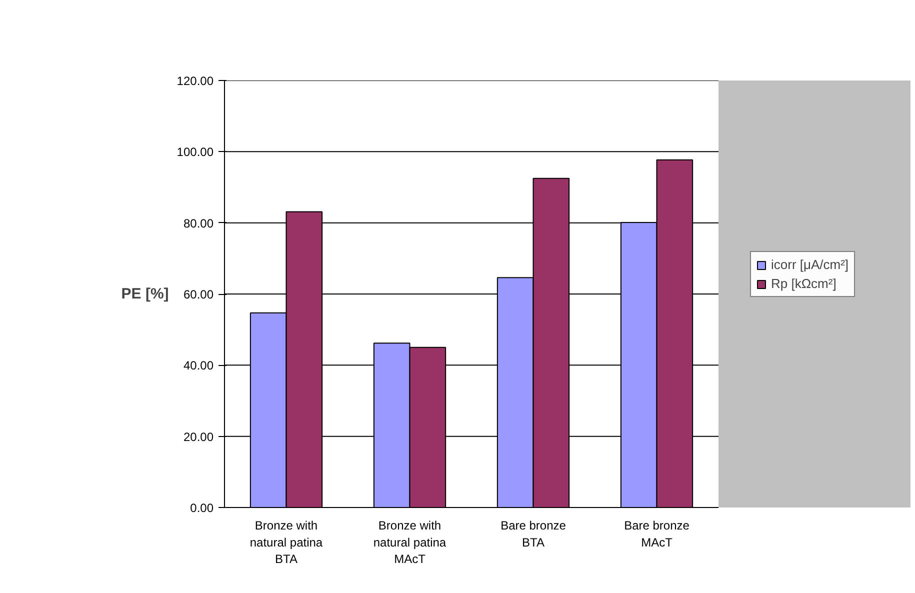 This screenshot has height=593, width=915. What do you see at coordinates (198, 365) in the screenshot?
I see `y-tick-label: 40.00` at bounding box center [198, 365].